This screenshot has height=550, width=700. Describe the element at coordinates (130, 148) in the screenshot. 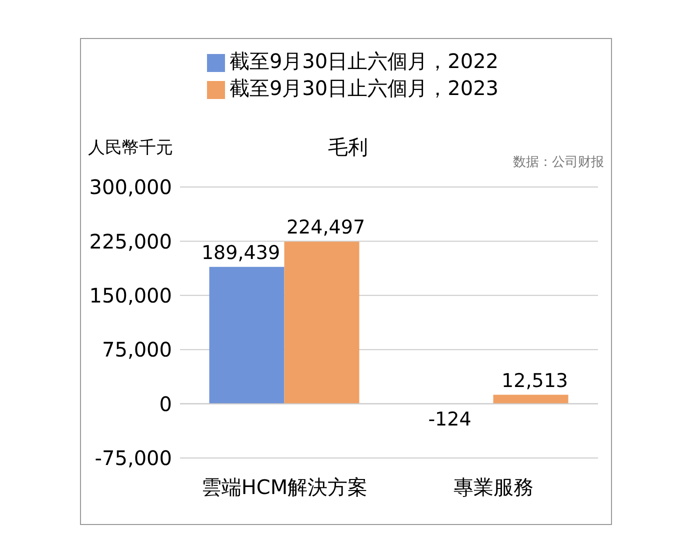

I see `y-axis-title: 人民幣千元` at that location.